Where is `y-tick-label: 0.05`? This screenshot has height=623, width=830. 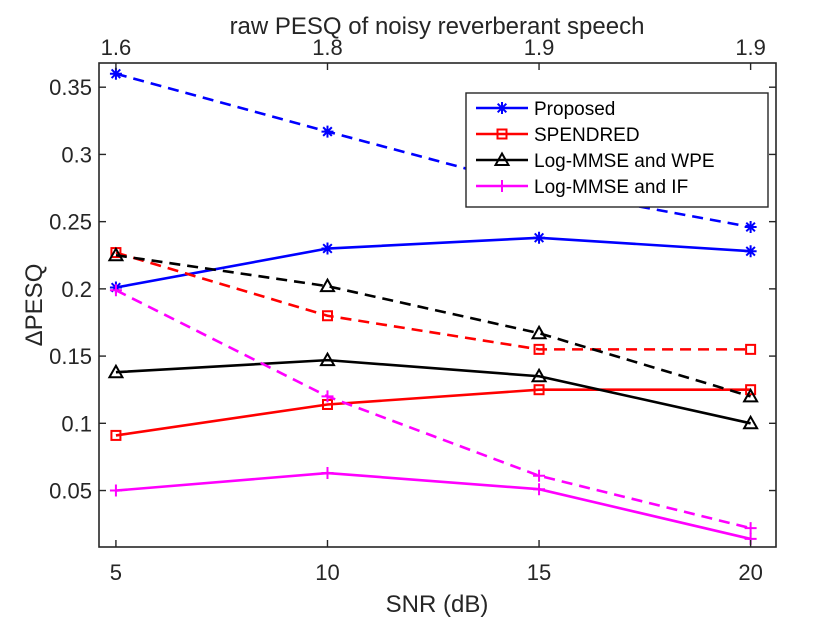
y-tick-label: 0.05 is located at coordinates (70, 491).